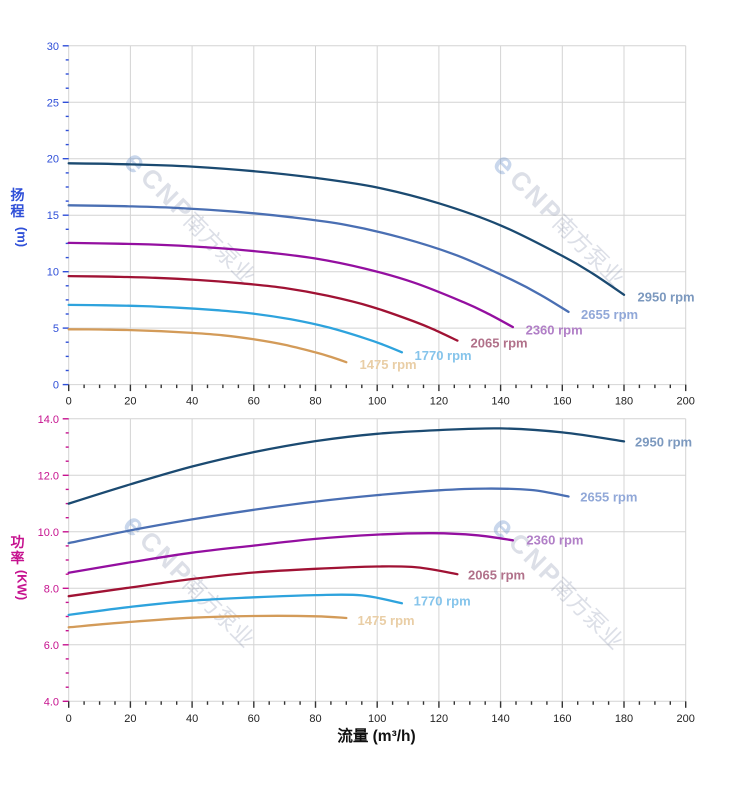  Describe the element at coordinates (18, 211) in the screenshot. I see `svg-text: 程` at that location.